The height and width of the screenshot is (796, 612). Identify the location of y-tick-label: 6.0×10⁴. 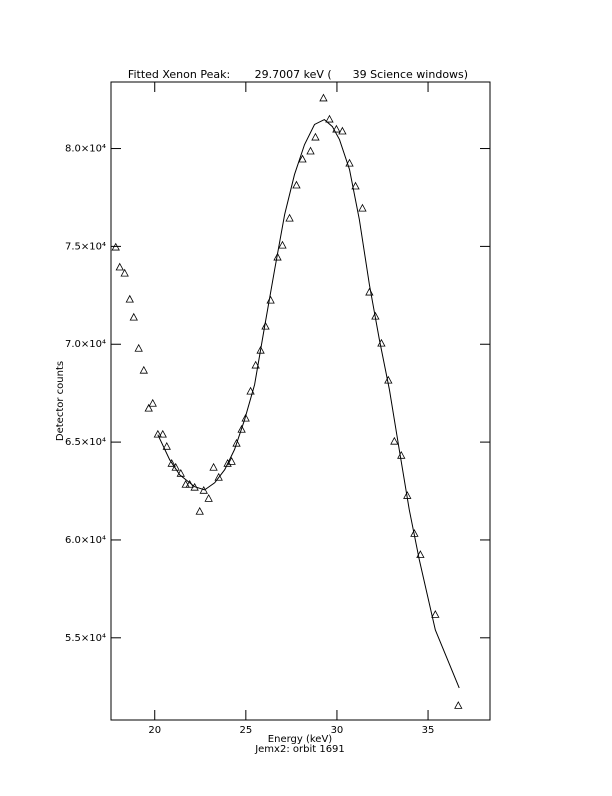
(85, 540).